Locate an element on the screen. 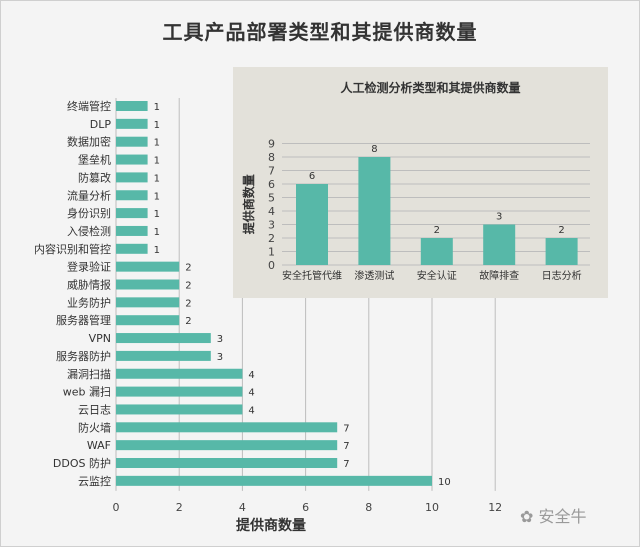 This screenshot has height=547, width=640. watermark-text: 安全牛 is located at coordinates (562, 516).